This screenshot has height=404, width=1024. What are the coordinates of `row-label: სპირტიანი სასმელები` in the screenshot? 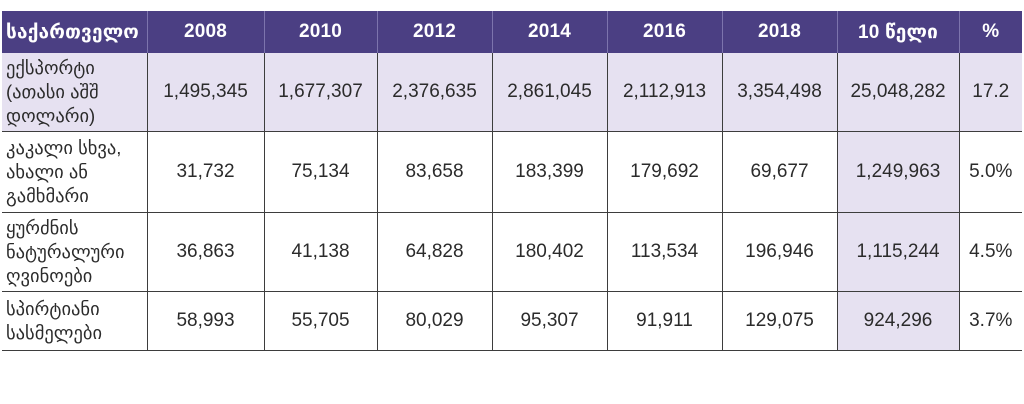 It's located at (75, 321).